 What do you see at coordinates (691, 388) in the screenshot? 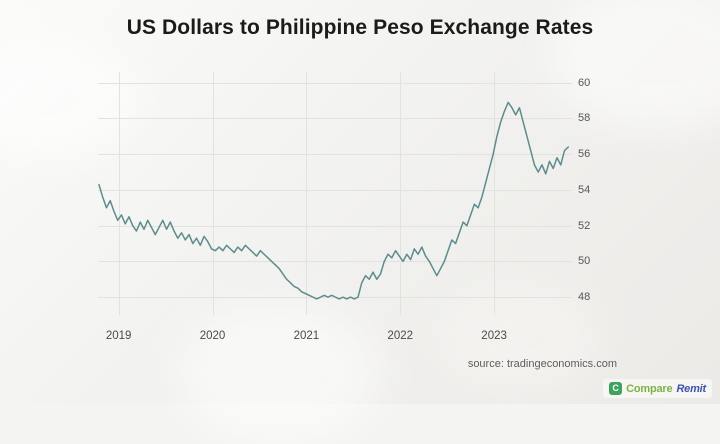
I see `logo-remit-text: Remit` at bounding box center [691, 388].